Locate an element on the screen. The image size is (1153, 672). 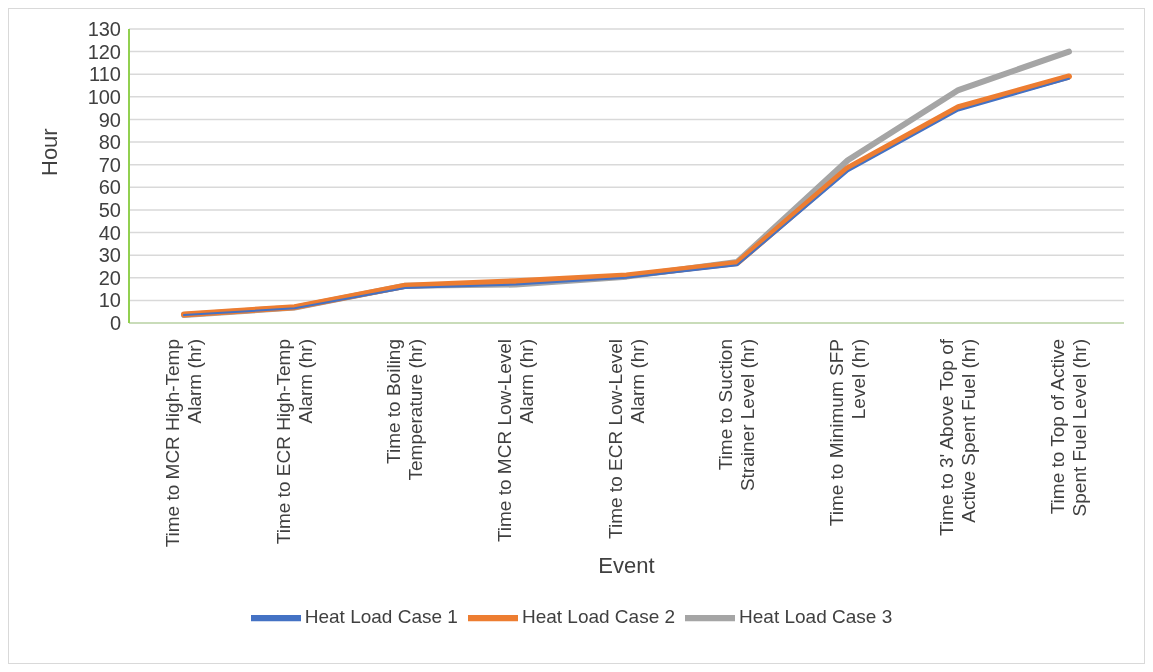
y-tick-label: 130 is located at coordinates (104, 29).